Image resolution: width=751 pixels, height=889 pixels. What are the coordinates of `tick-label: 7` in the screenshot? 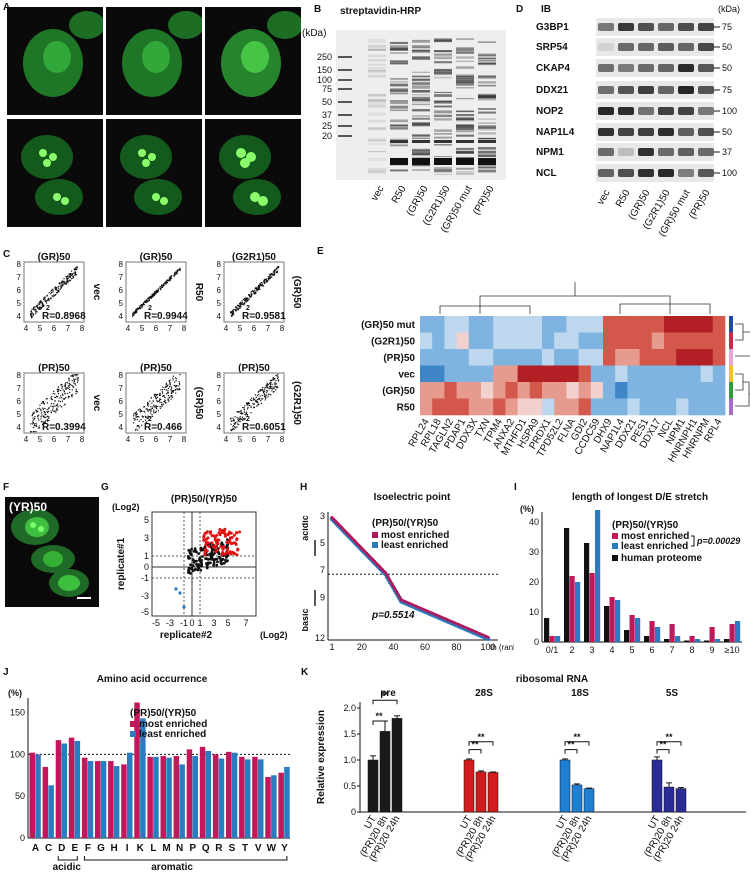 It's located at (19, 277).